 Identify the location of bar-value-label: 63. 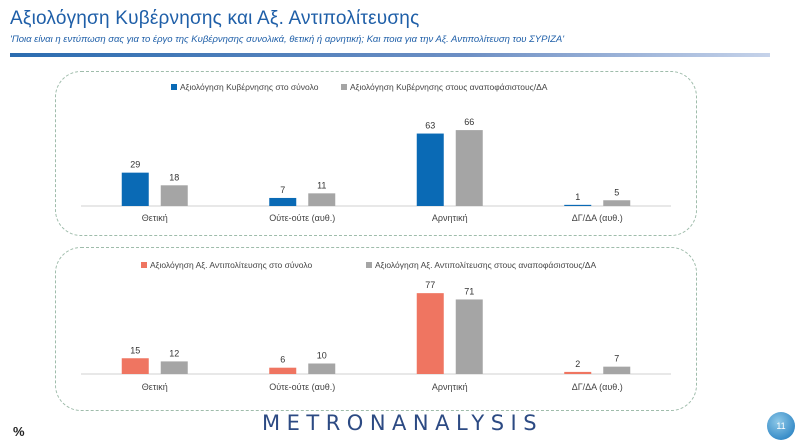
(430, 126).